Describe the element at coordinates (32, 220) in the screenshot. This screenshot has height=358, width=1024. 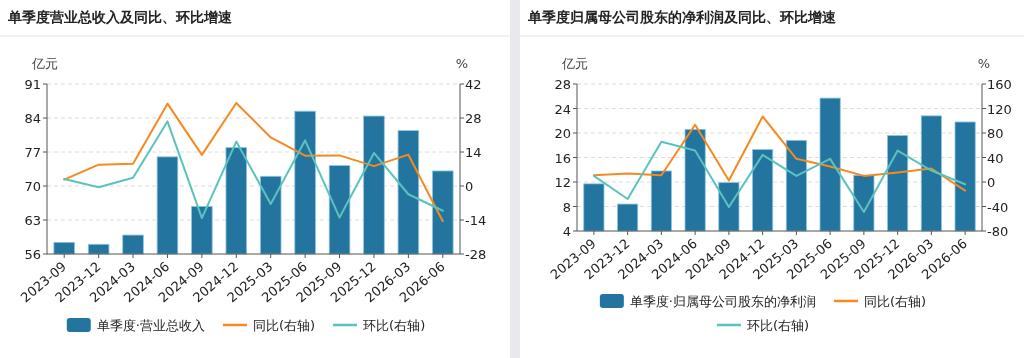
I see `y-tick-label: 63` at that location.